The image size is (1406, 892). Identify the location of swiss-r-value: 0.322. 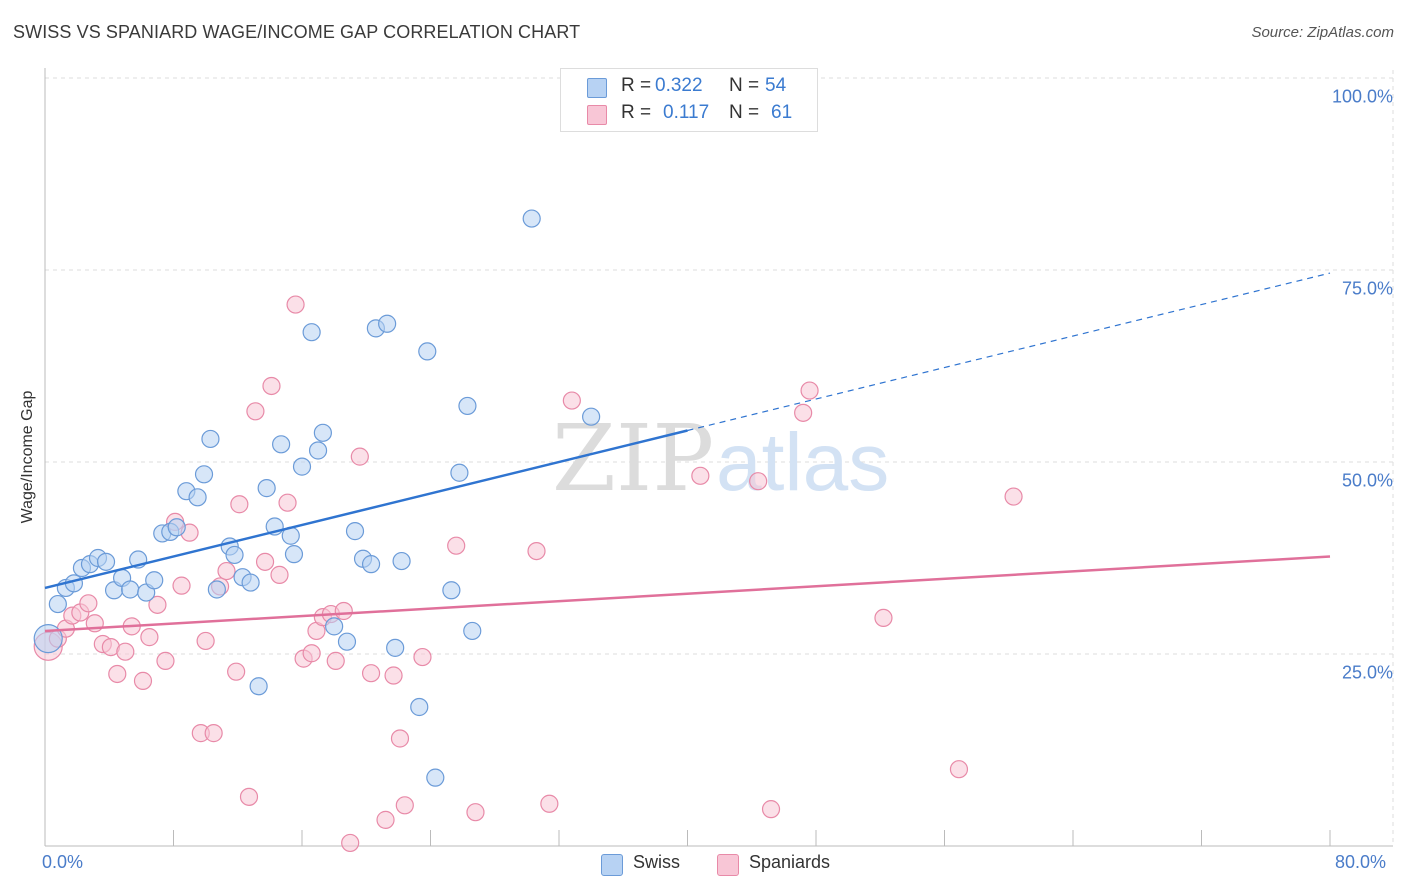
(679, 85).